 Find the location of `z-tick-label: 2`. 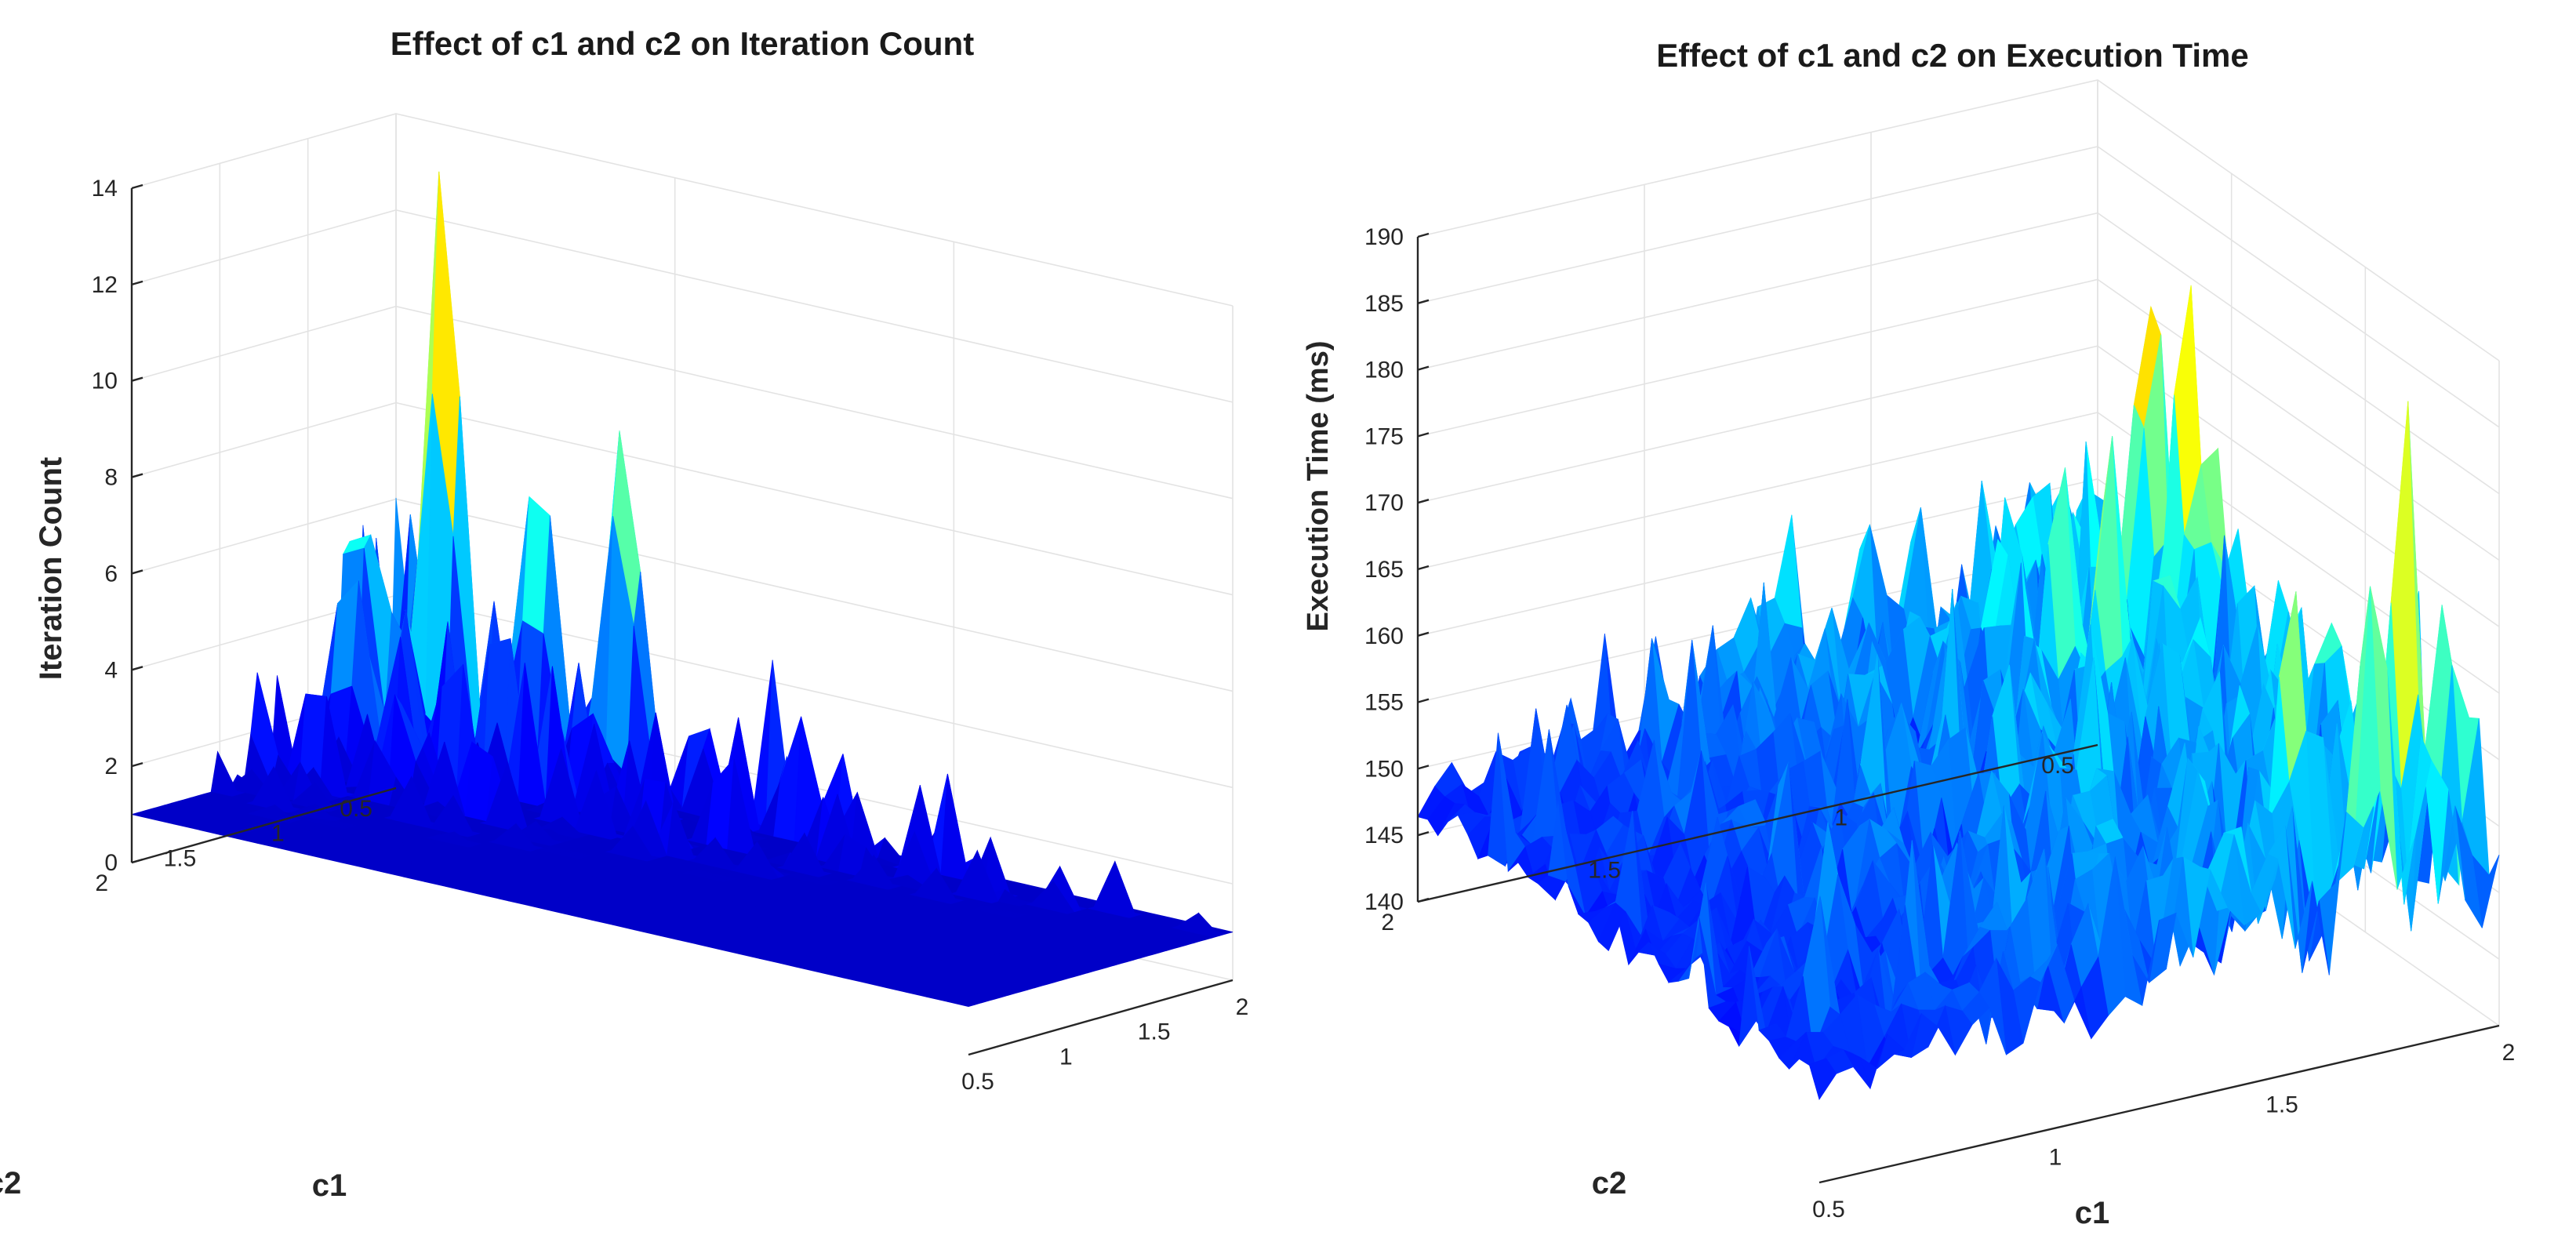

z-tick-label: 2 is located at coordinates (111, 766).